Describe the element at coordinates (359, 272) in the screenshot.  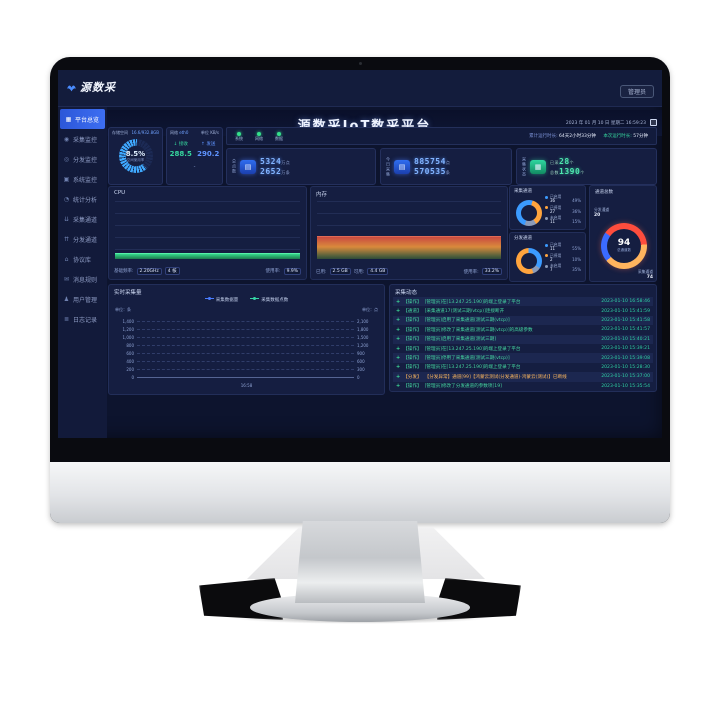
I see `memory-free-label: 可用:` at that location.